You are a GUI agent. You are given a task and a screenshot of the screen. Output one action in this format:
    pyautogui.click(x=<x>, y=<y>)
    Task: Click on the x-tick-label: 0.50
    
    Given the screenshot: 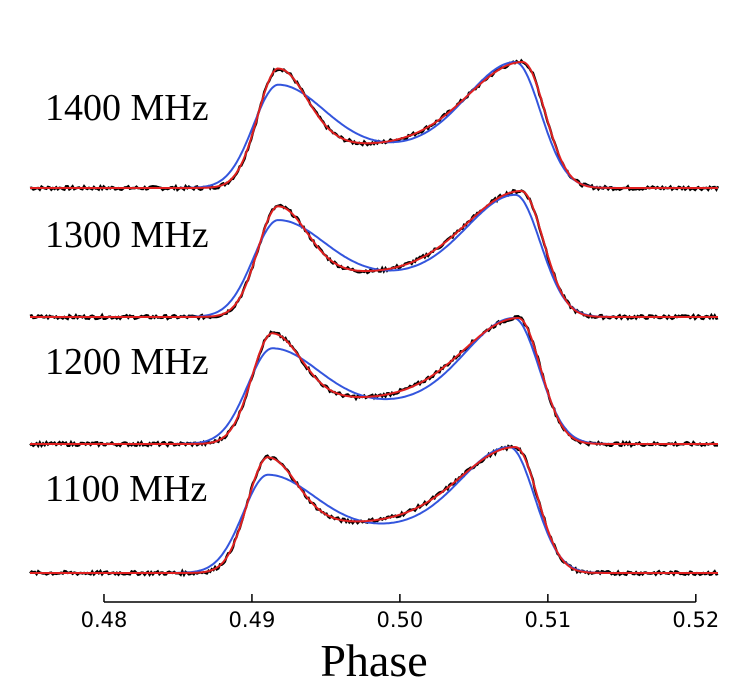 What is the action you would take?
    pyautogui.click(x=400, y=620)
    